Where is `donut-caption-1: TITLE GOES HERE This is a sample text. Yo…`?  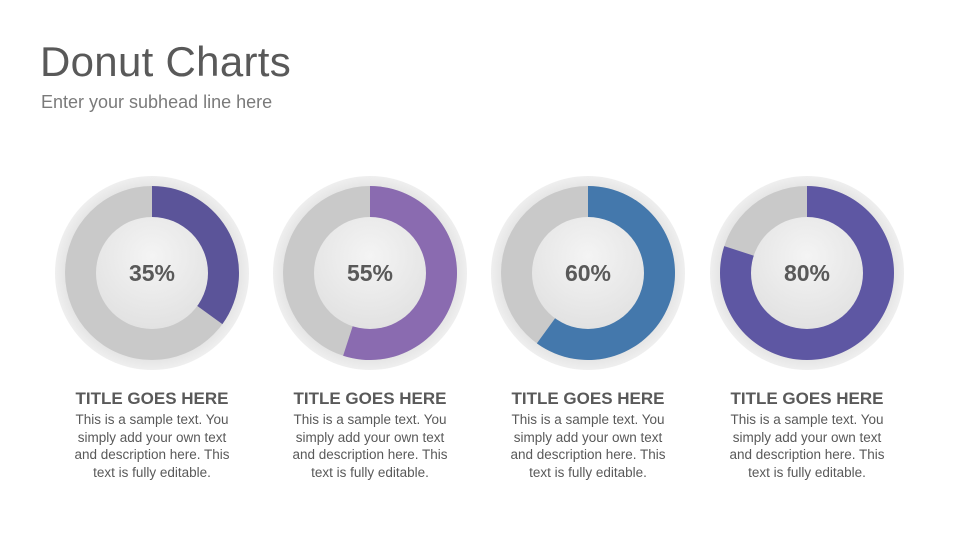 donut-caption-1: TITLE GOES HERE This is a sample text. Yo… is located at coordinates (152, 435).